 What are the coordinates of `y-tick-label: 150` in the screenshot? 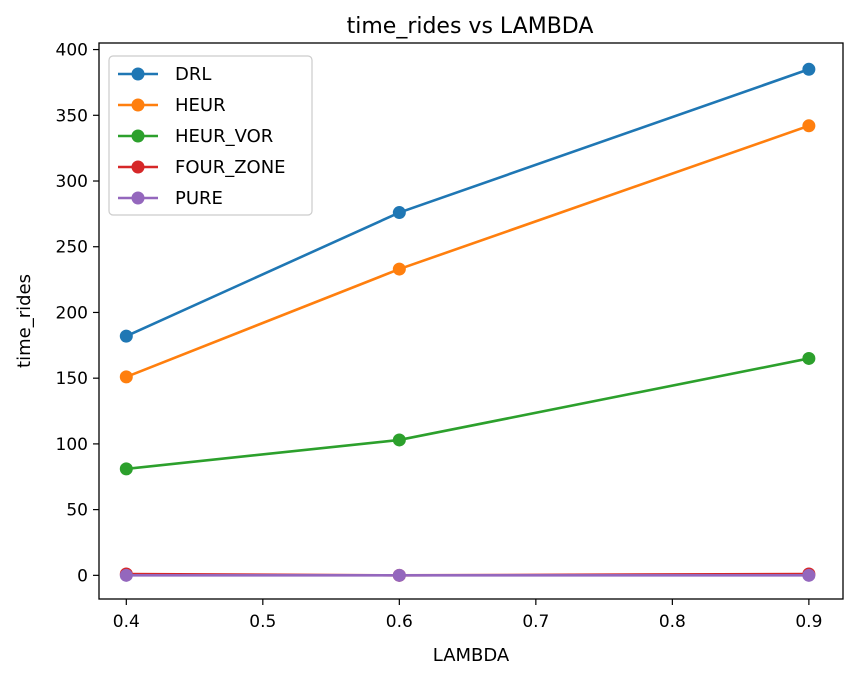 It's located at (72, 379).